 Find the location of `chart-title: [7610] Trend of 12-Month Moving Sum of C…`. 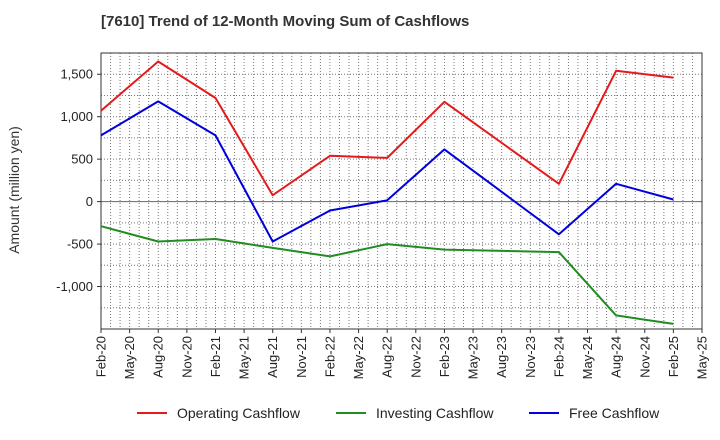

chart-title: [7610] Trend of 12-Month Moving Sum of C… is located at coordinates (285, 21).